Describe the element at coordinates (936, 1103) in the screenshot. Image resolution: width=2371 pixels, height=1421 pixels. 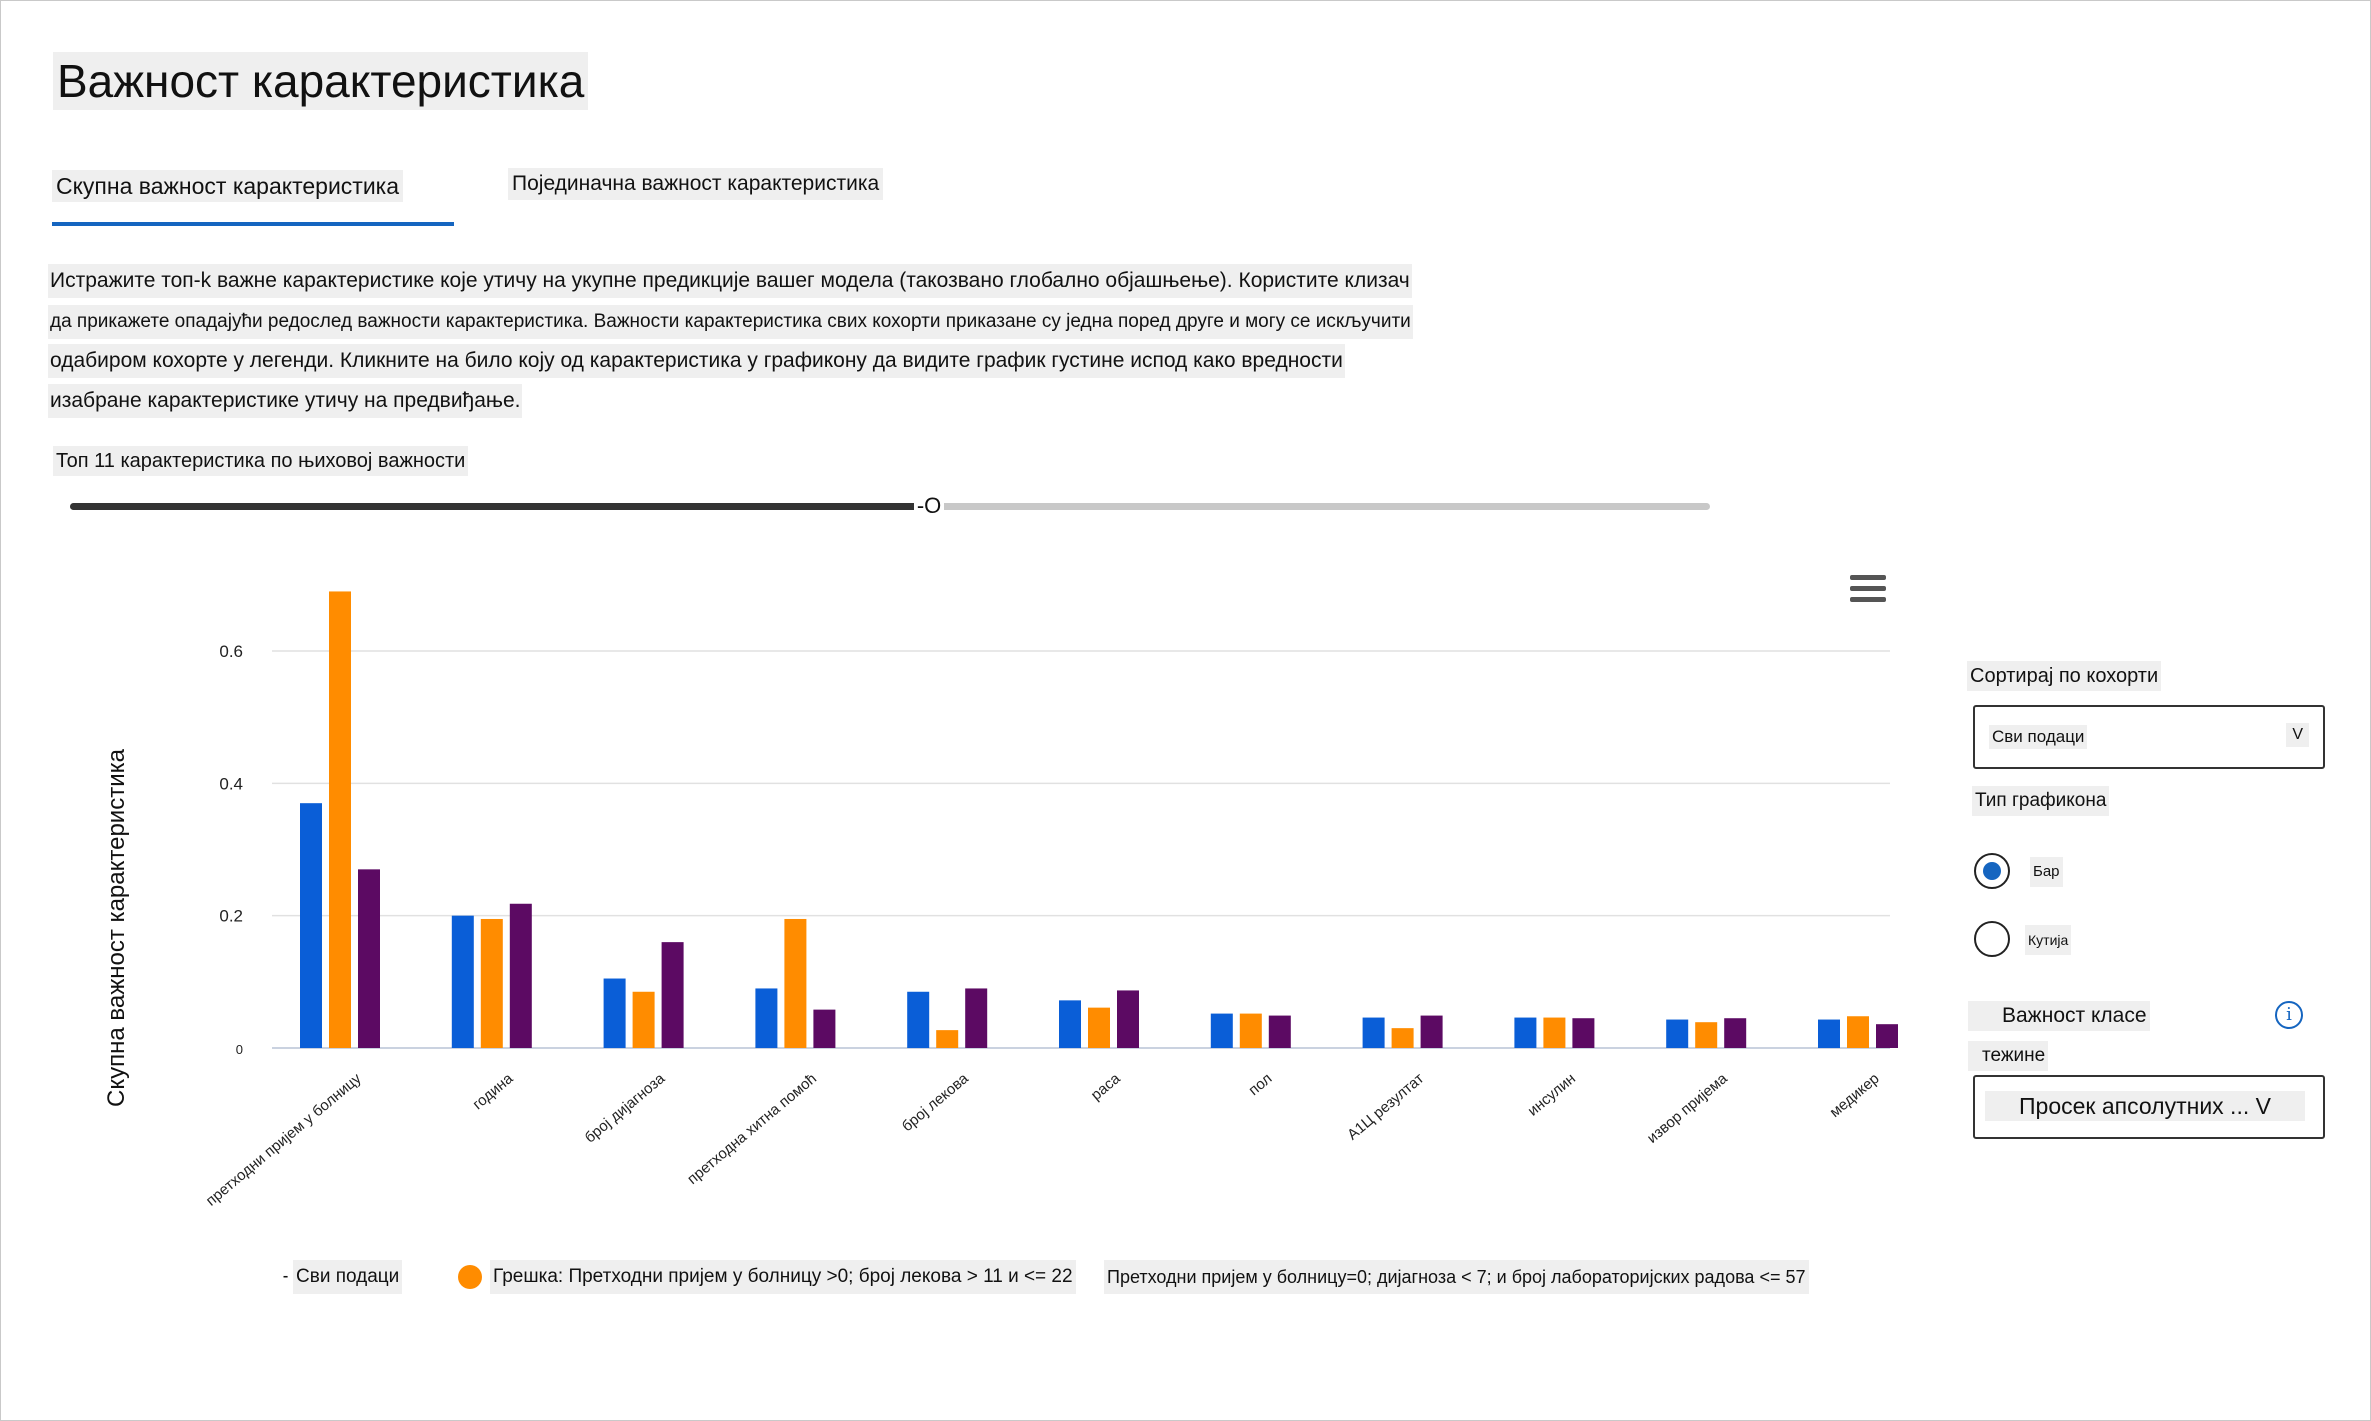
I see `x-tick-label: број лекова` at that location.